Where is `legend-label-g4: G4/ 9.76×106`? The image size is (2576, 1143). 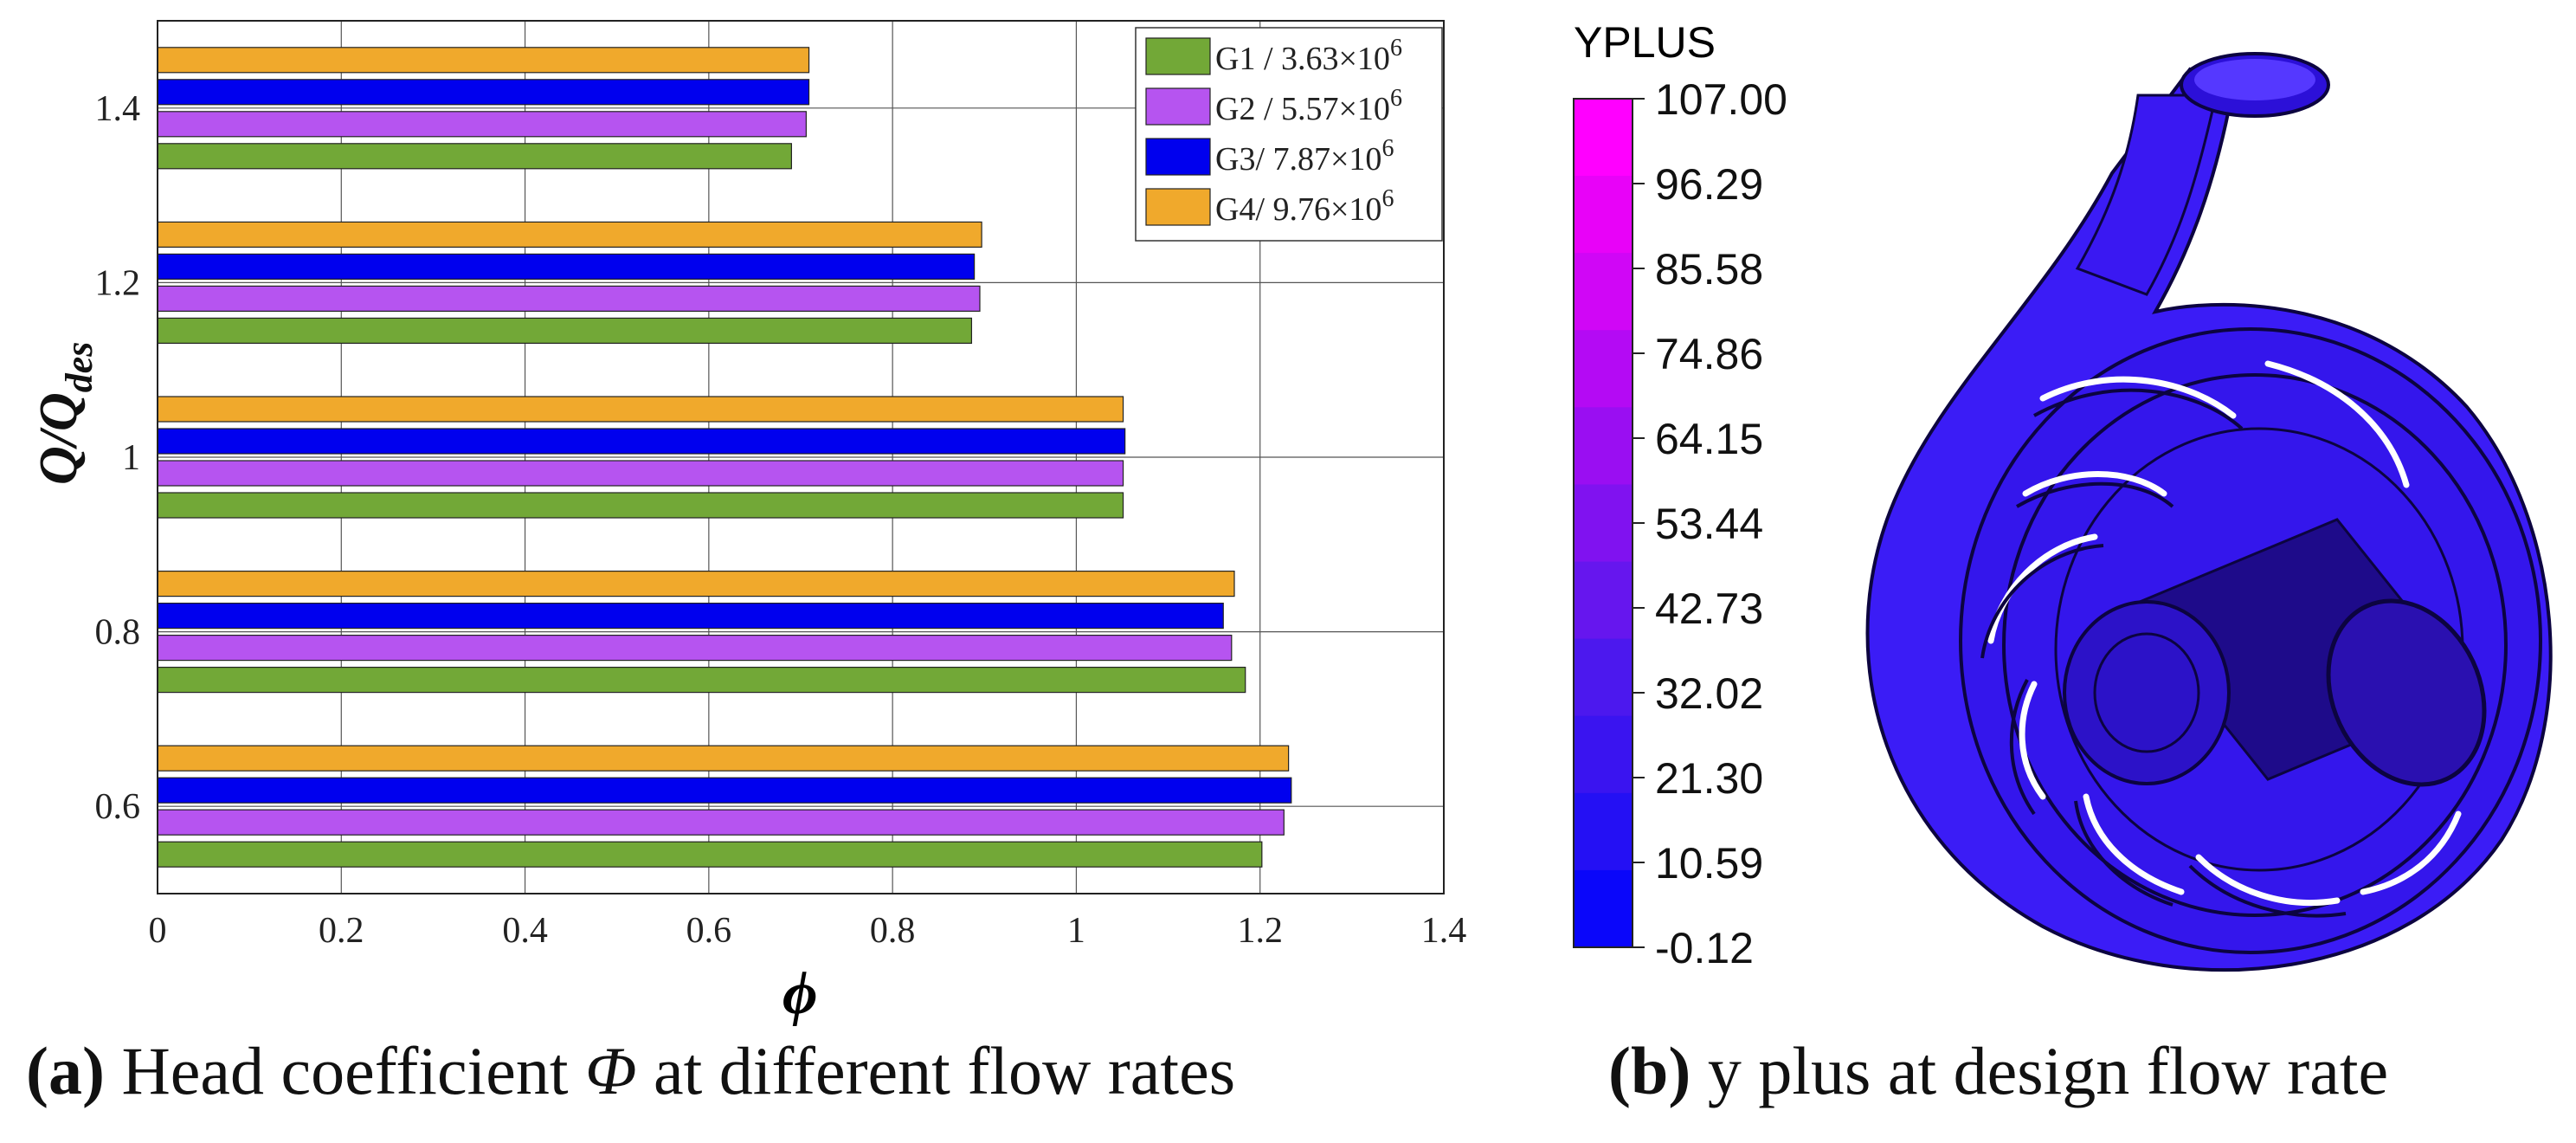
legend-label-g4: G4/ 9.76×106 is located at coordinates (1304, 207).